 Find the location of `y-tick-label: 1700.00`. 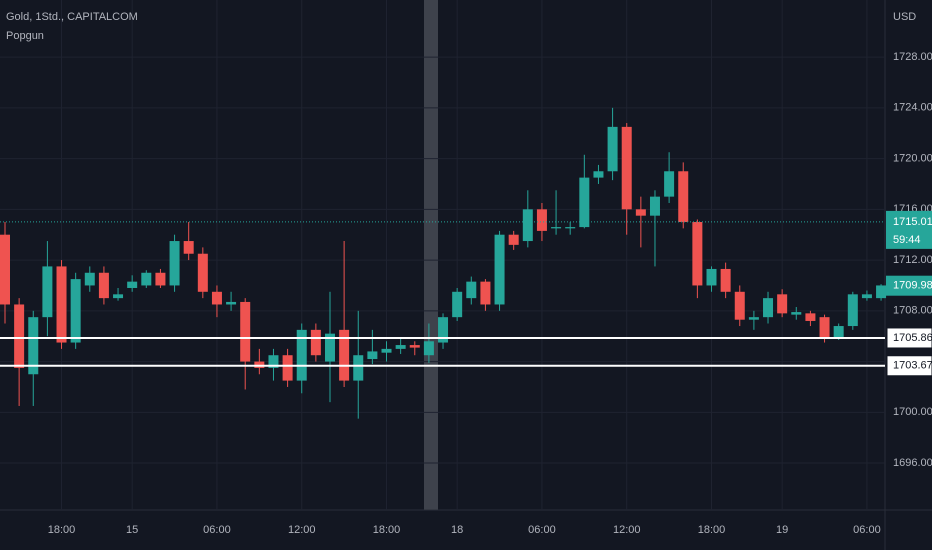

y-tick-label: 1700.00 is located at coordinates (912, 412).